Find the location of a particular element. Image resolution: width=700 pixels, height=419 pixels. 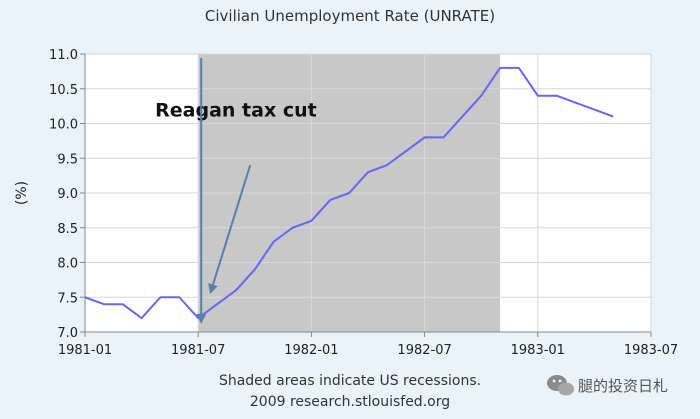

x-tick-label: 1982-01 is located at coordinates (311, 350).